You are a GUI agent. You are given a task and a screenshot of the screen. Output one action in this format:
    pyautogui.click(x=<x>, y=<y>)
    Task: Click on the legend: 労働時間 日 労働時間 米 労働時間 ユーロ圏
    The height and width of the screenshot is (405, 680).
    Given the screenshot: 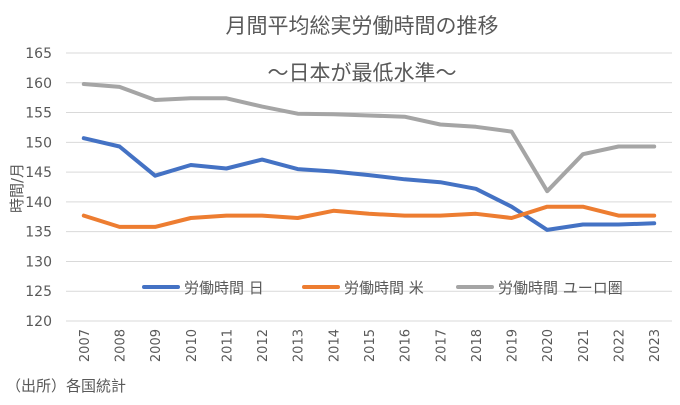 What is the action you would take?
    pyautogui.click(x=382, y=288)
    